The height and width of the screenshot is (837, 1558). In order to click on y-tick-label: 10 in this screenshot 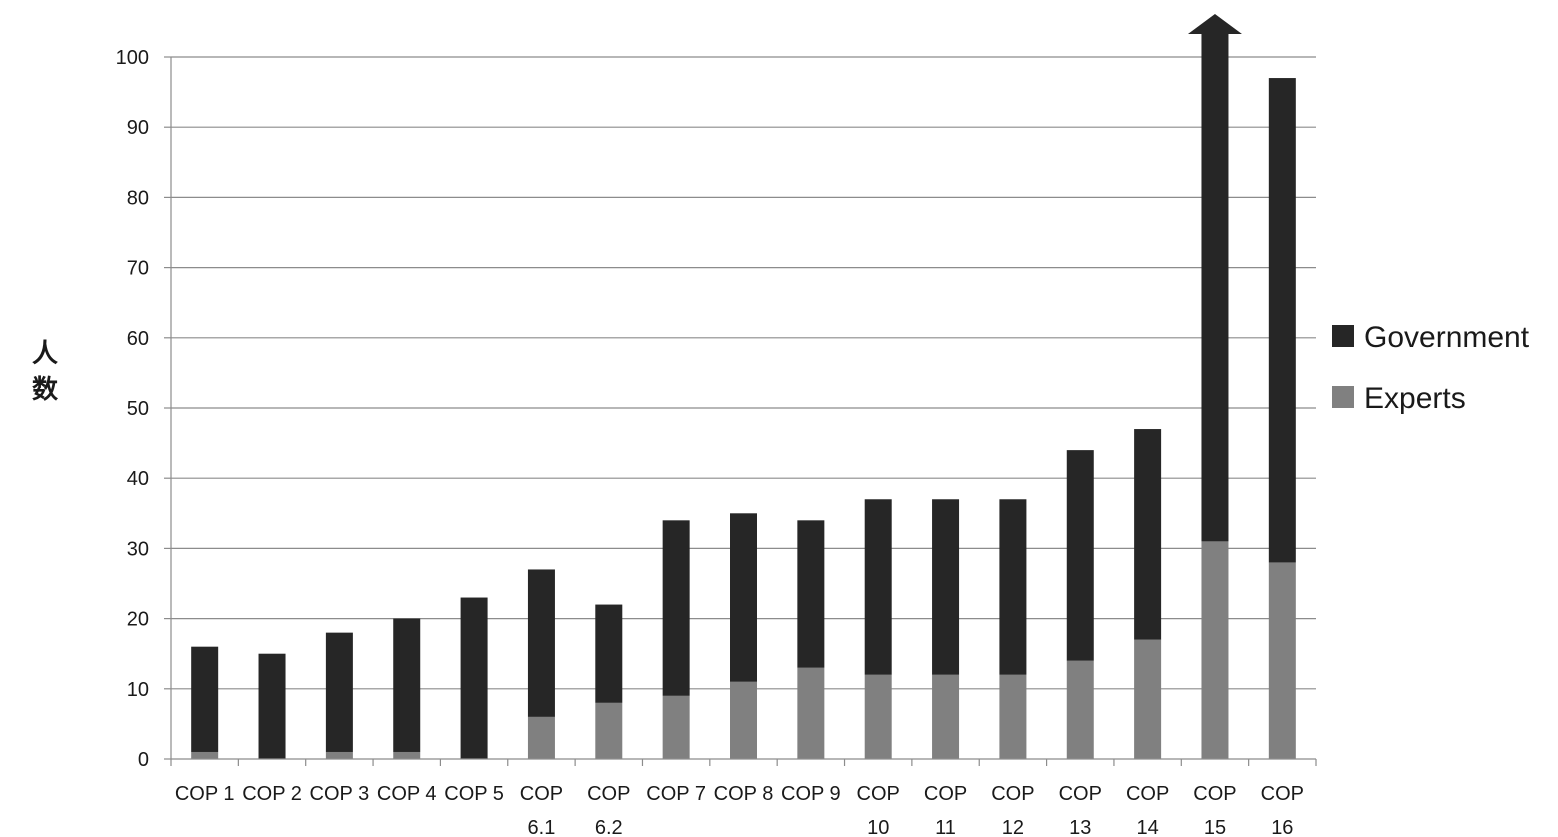, I will do `click(138, 690)`.